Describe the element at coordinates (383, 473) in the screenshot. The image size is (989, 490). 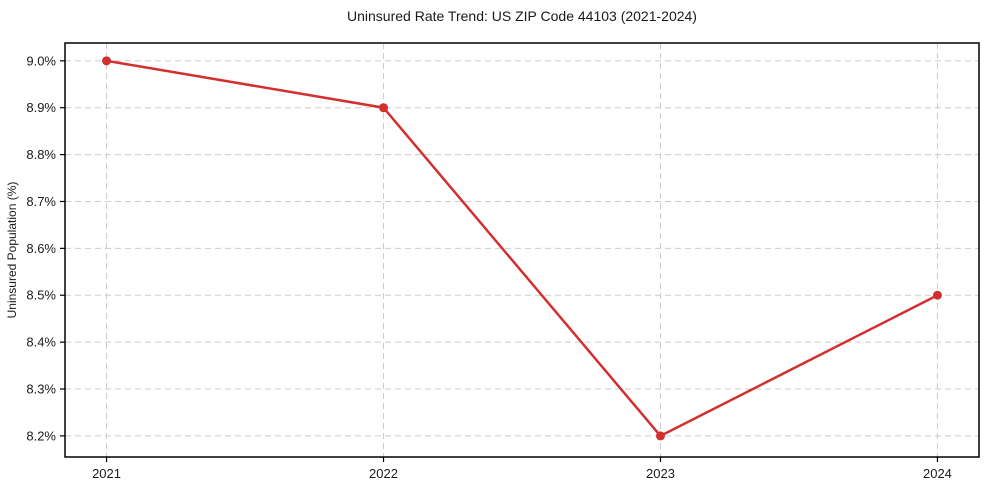
I see `x-tick-label: 2022` at that location.